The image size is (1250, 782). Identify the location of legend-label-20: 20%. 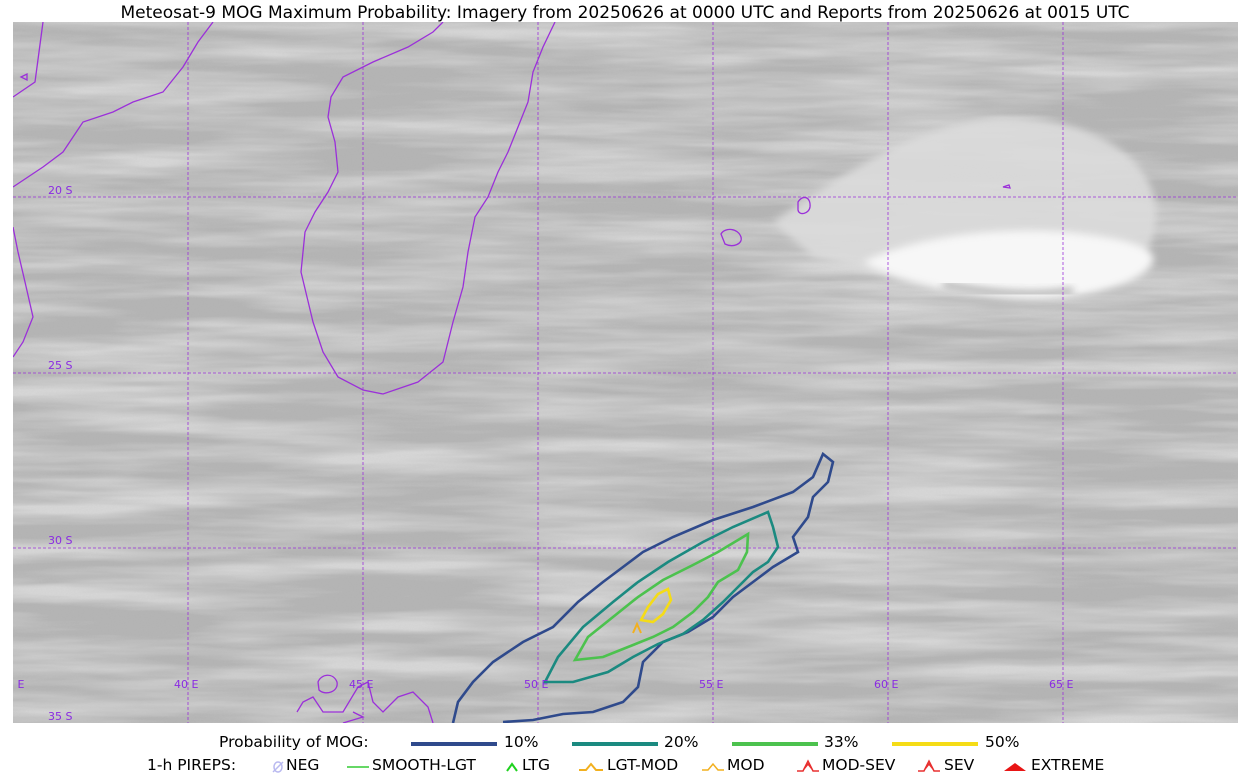
(681, 742).